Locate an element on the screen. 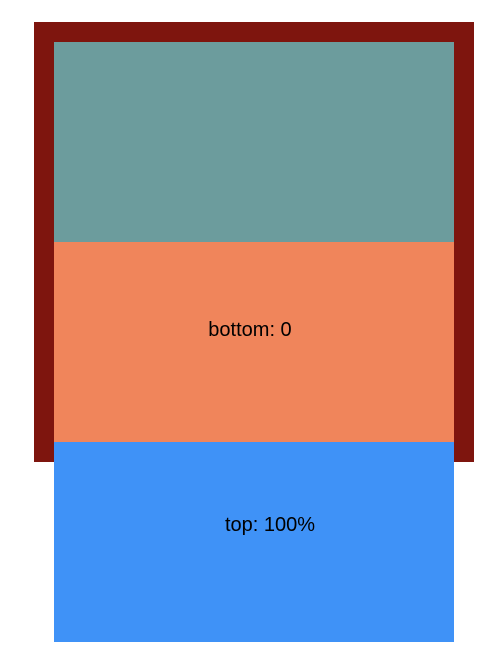  top-100-percent-label: top: 100% is located at coordinates (270, 524).